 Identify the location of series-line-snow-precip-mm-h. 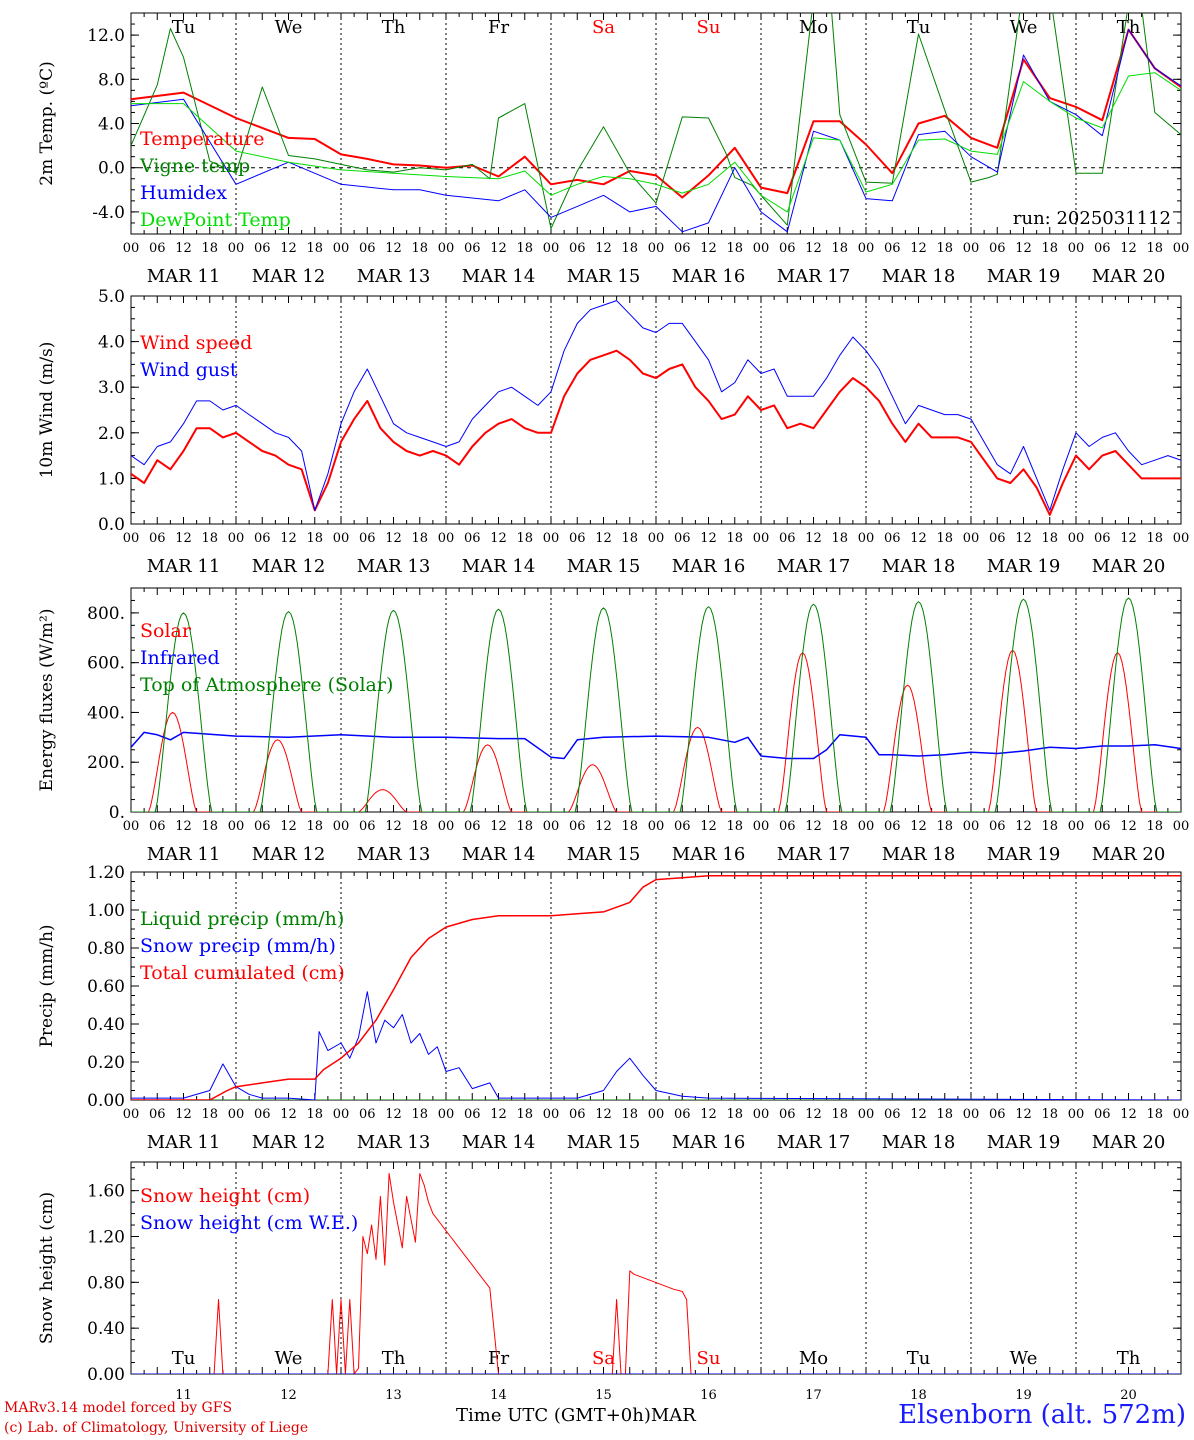
(656, 1045).